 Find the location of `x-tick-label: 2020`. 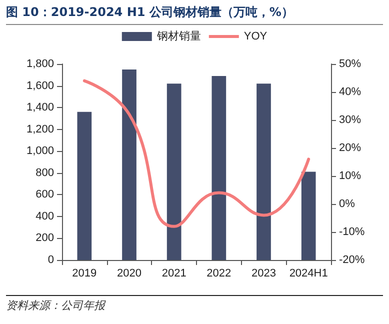

x-tick-label: 2020 is located at coordinates (129, 274).